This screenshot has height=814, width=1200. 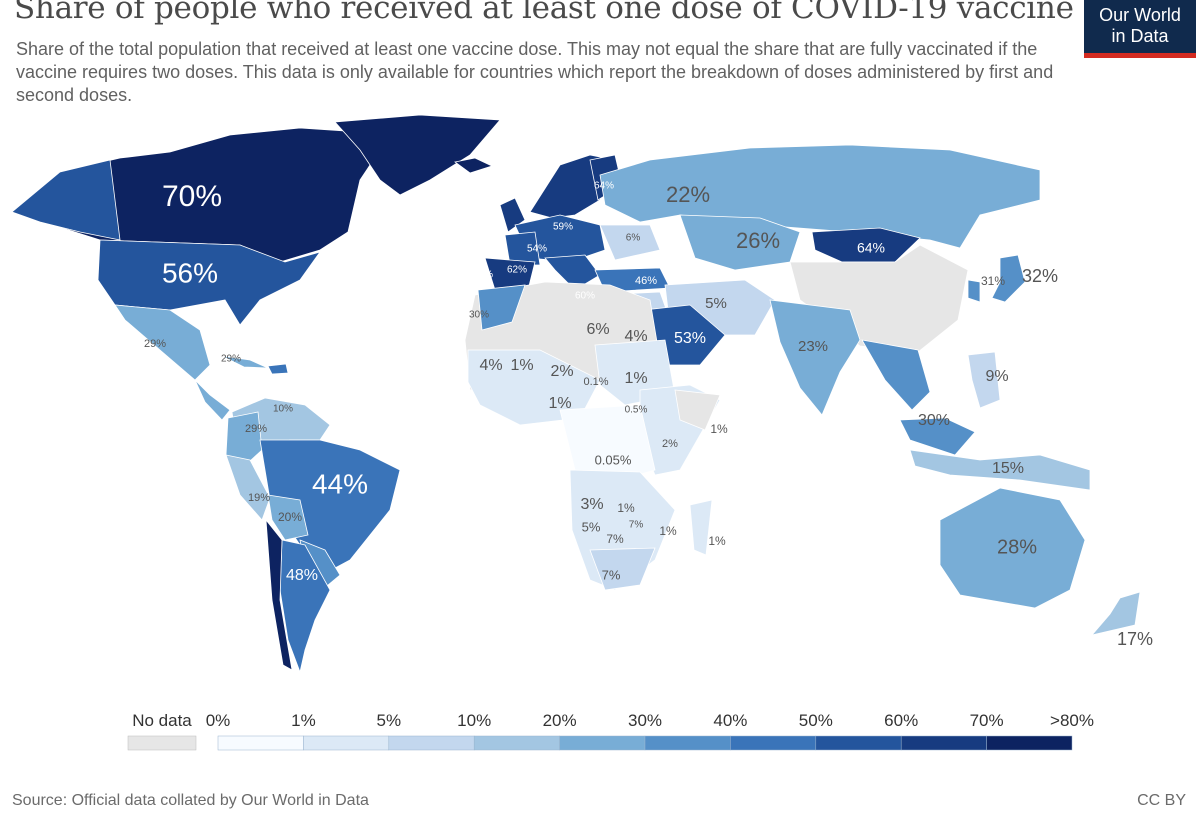 I want to click on legend-no-data-swatch, so click(x=162, y=743).